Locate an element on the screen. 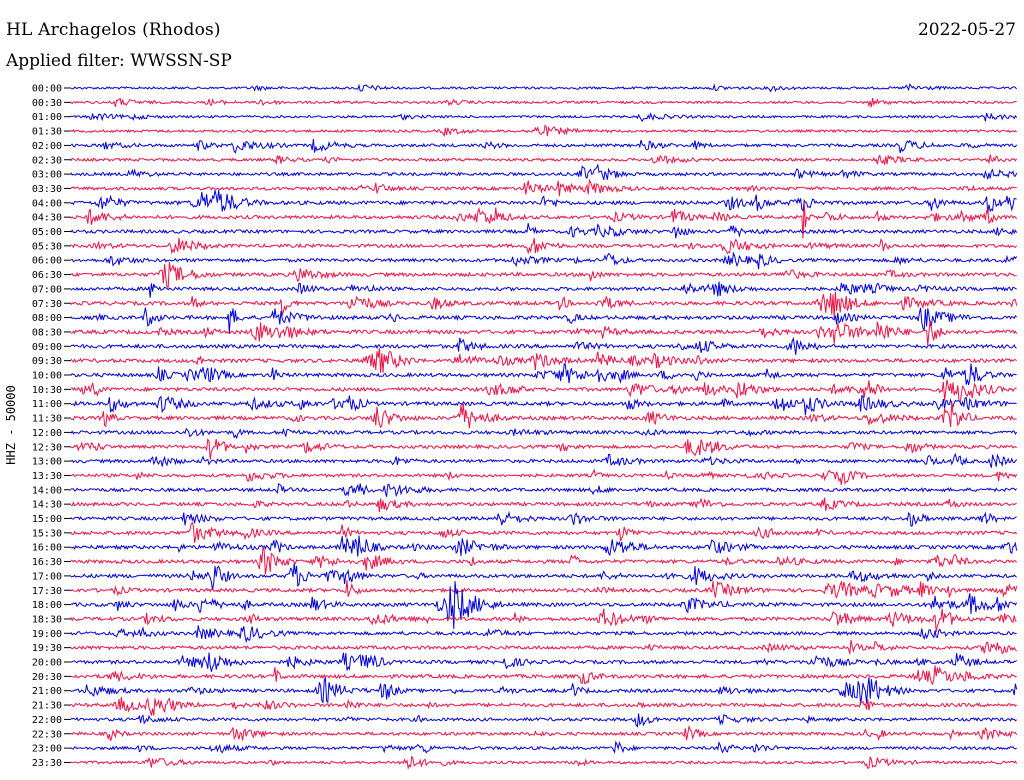  time-tick-label: 22:30 is located at coordinates (47, 734).